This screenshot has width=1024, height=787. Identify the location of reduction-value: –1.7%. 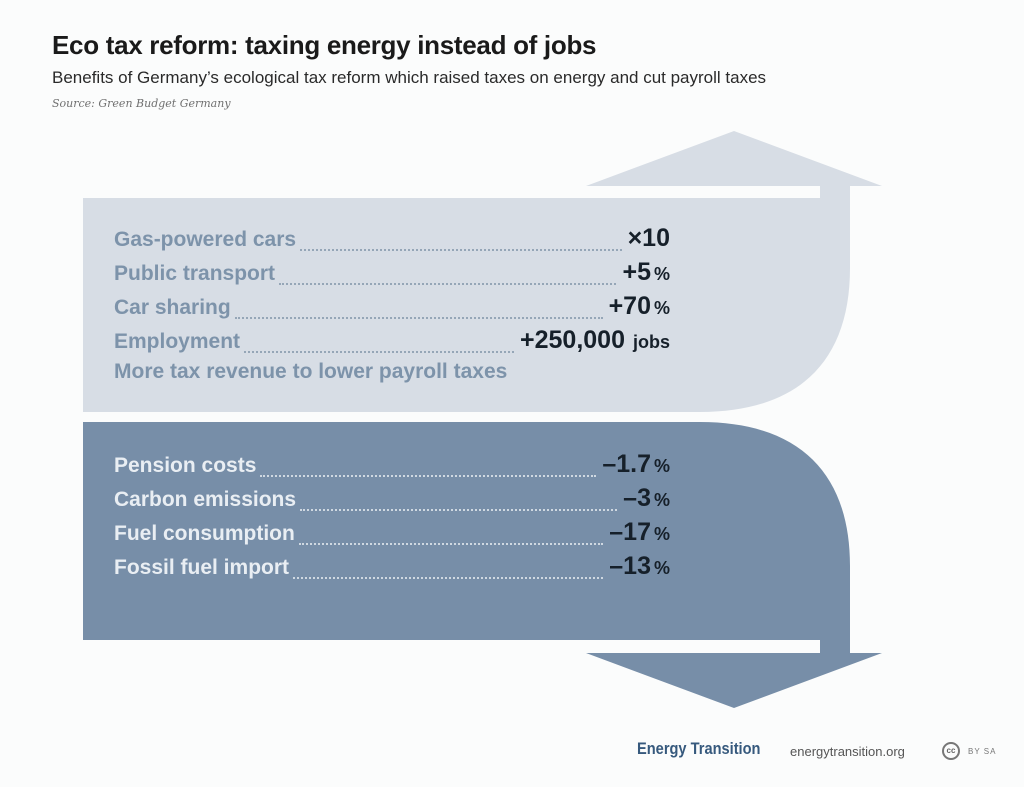
(636, 464).